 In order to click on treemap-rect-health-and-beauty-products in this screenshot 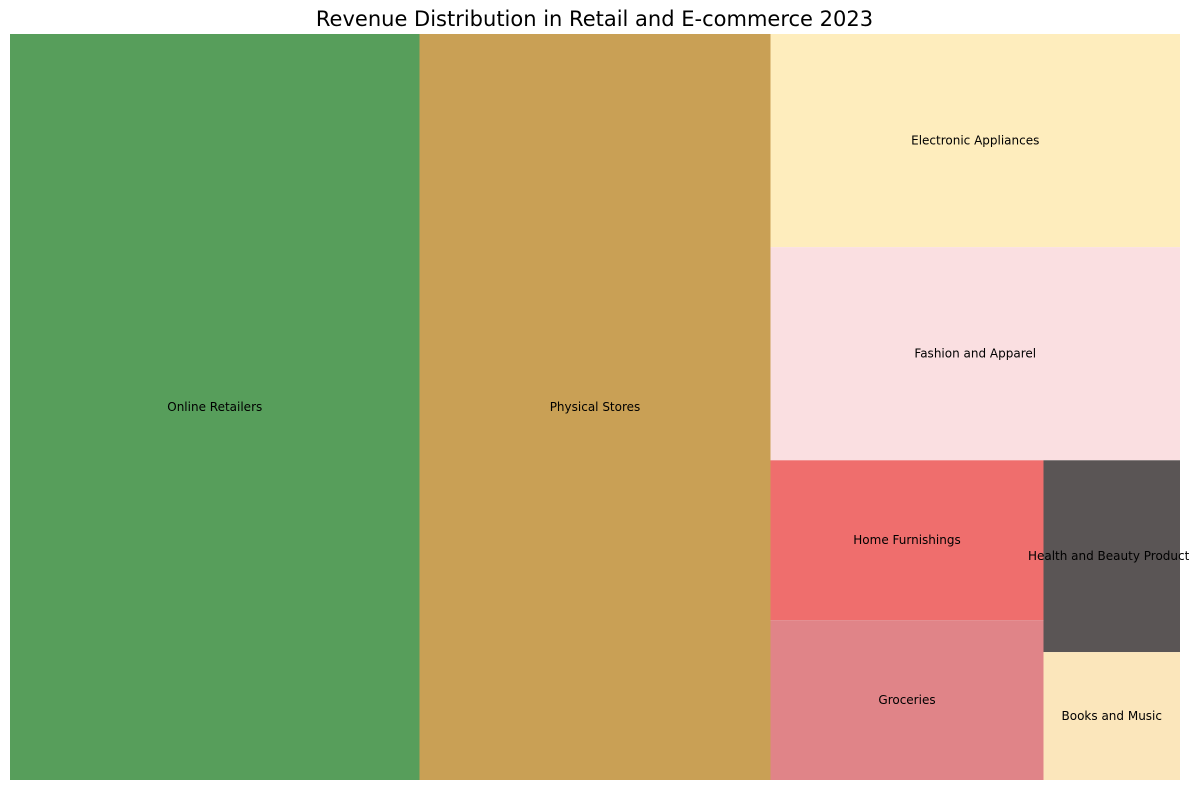, I will do `click(1111, 556)`.